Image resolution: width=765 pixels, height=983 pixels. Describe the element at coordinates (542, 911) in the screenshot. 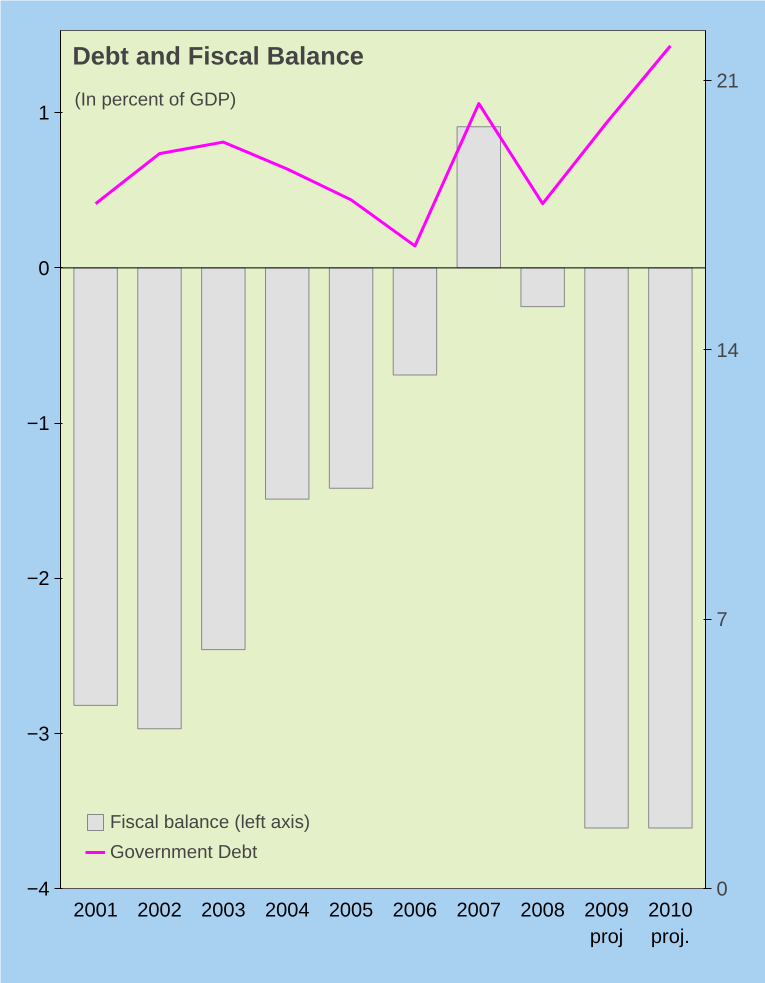

I see `x-tick-label: 2008` at that location.